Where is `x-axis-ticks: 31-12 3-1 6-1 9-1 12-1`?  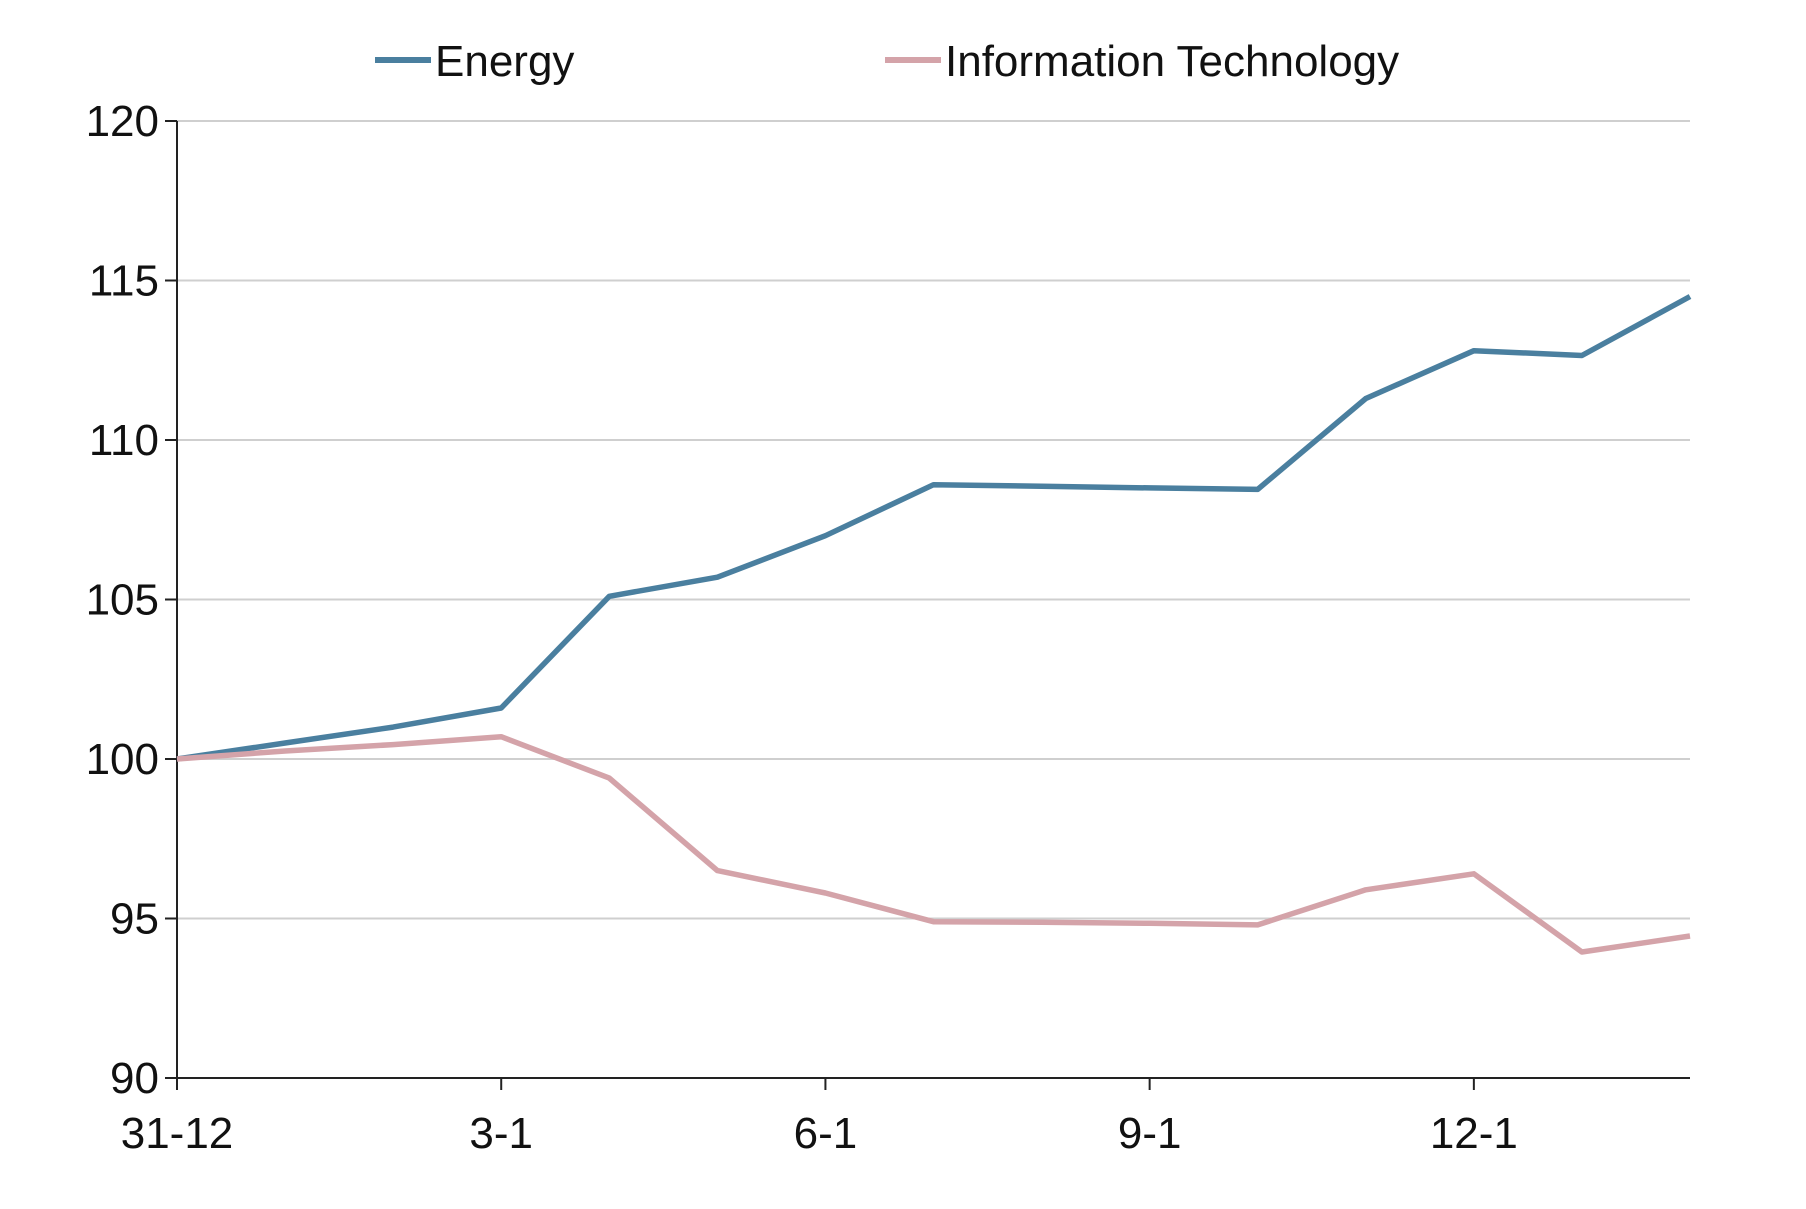 x-axis-ticks: 31-12 3-1 6-1 9-1 12-1 is located at coordinates (819, 1118).